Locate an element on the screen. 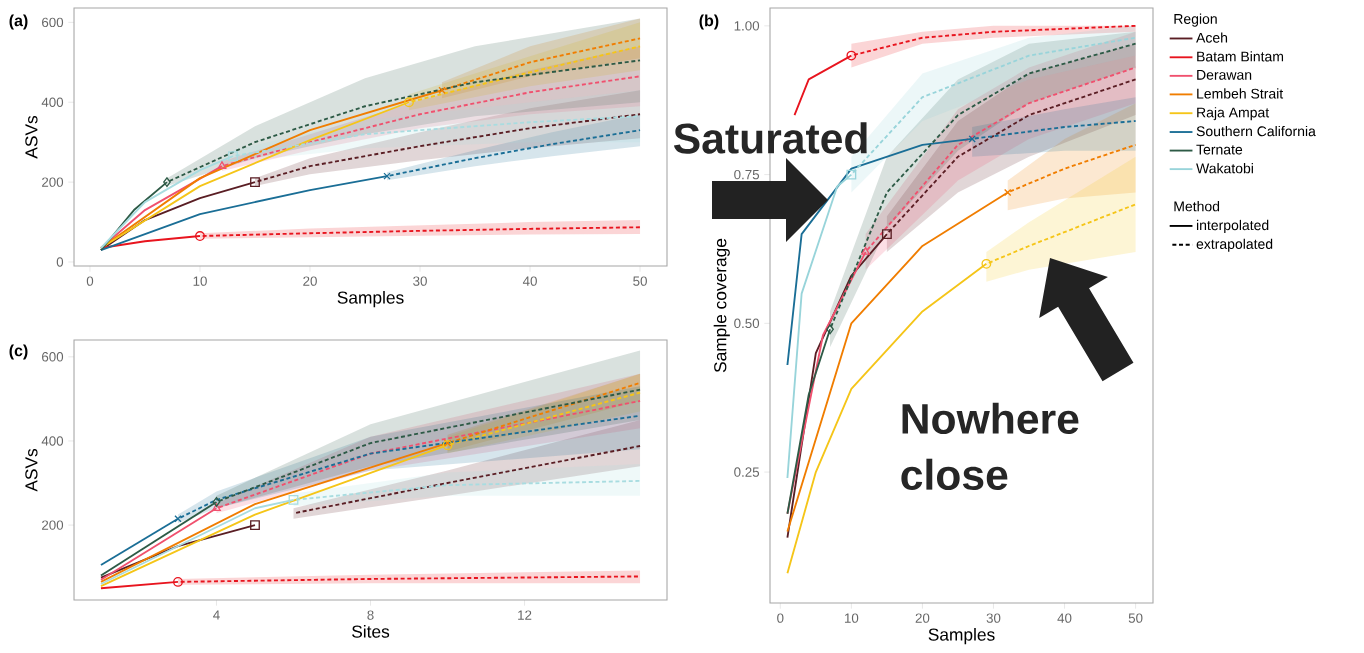 Image resolution: width=1364 pixels, height=653 pixels. y-tick-label: 0.75 is located at coordinates (747, 174).